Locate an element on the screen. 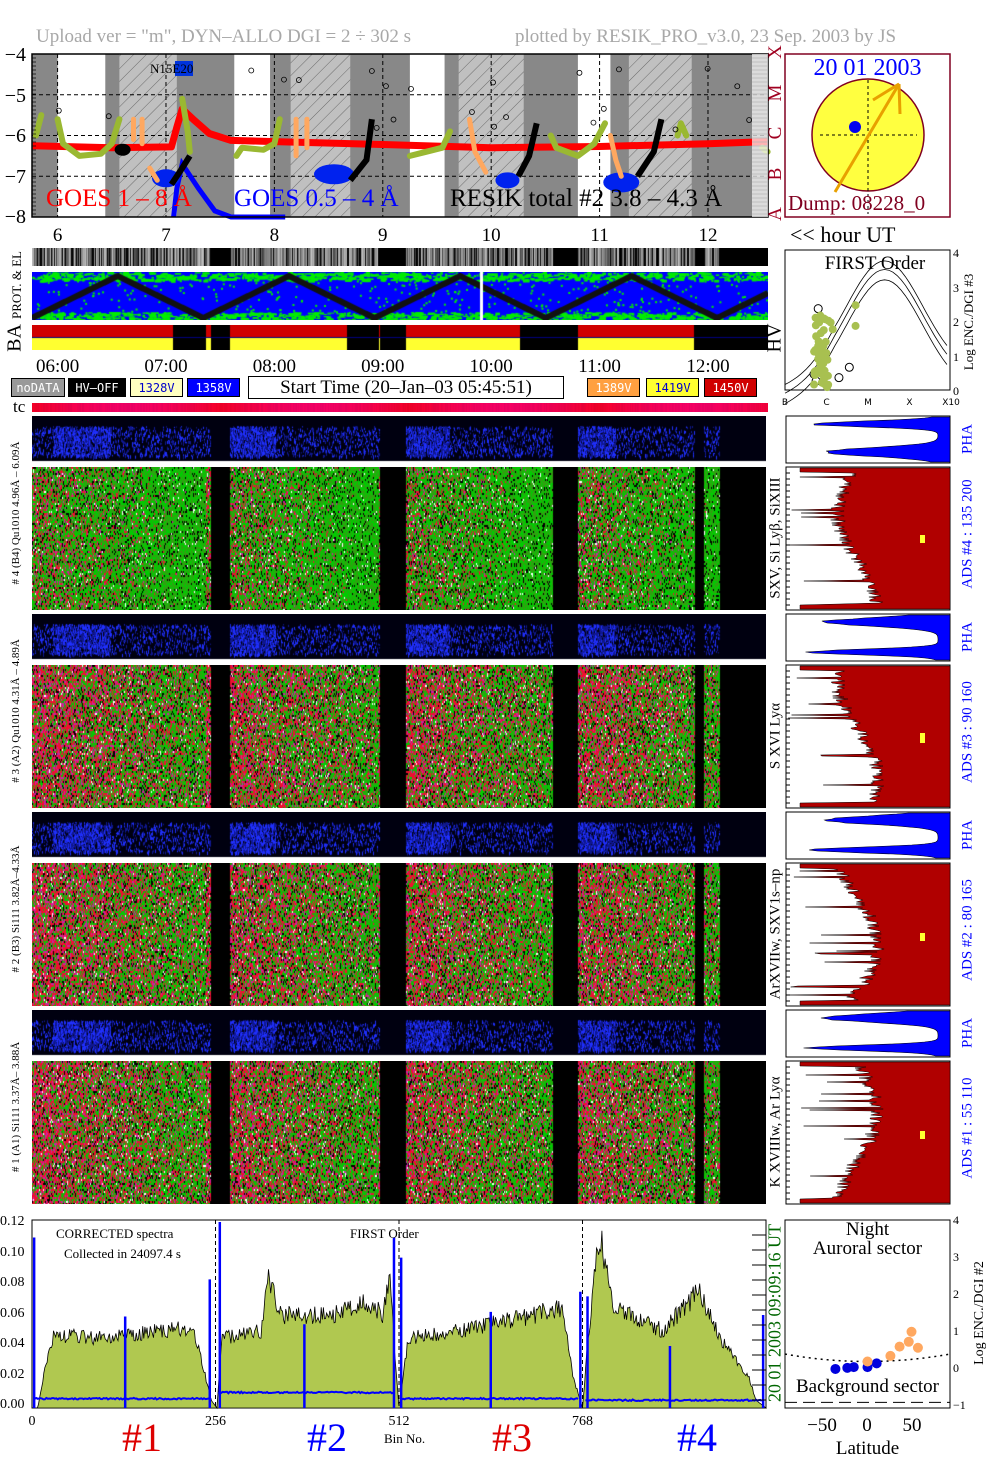 The image size is (1004, 1477). spectrum-y-tick: 0.04 is located at coordinates (12, 1343).